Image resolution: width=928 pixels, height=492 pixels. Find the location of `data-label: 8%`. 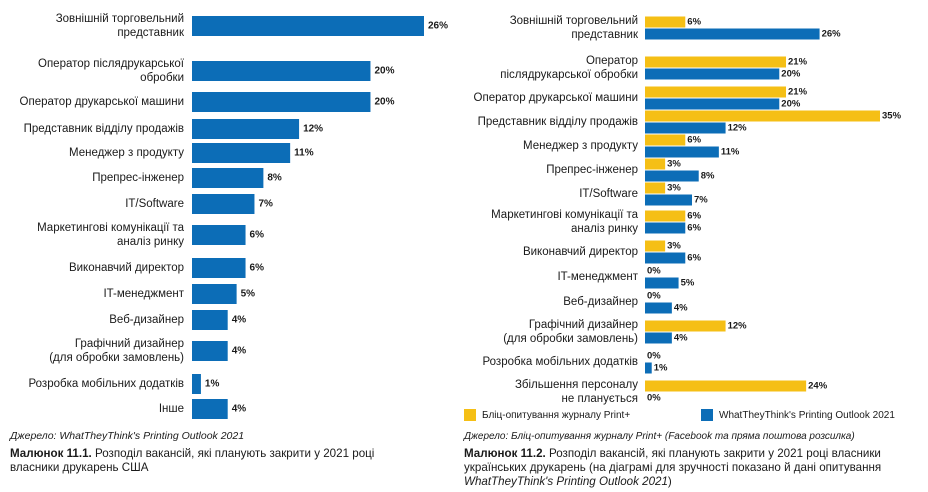

data-label: 8% is located at coordinates (708, 176).